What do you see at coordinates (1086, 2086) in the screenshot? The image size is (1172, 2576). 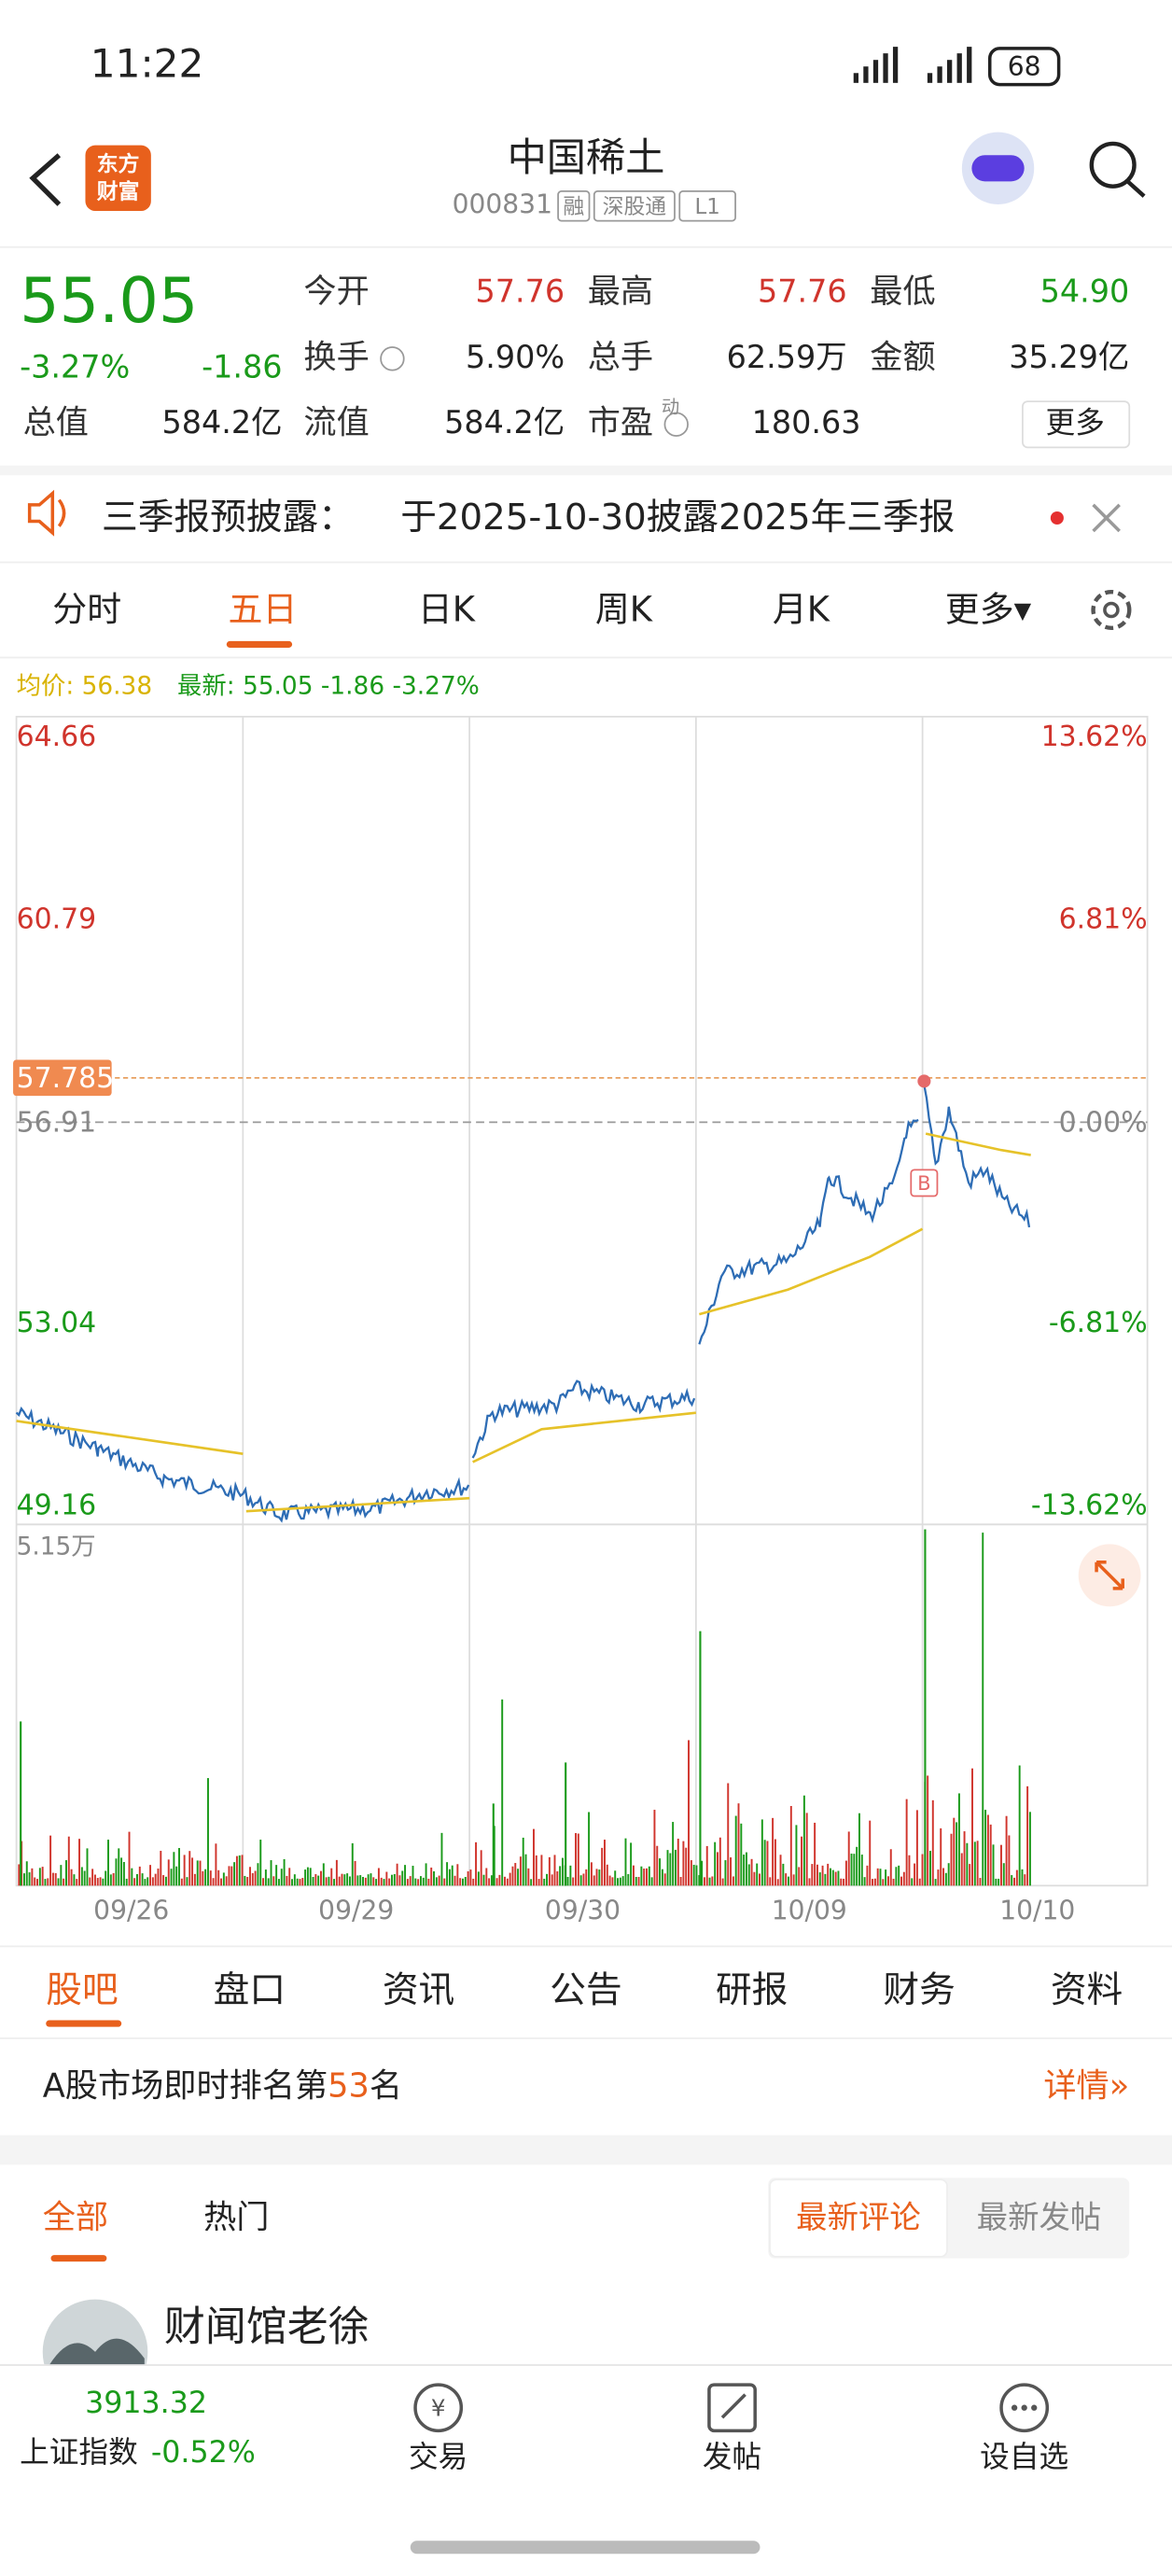 I see `rank-detail: 详情»` at bounding box center [1086, 2086].